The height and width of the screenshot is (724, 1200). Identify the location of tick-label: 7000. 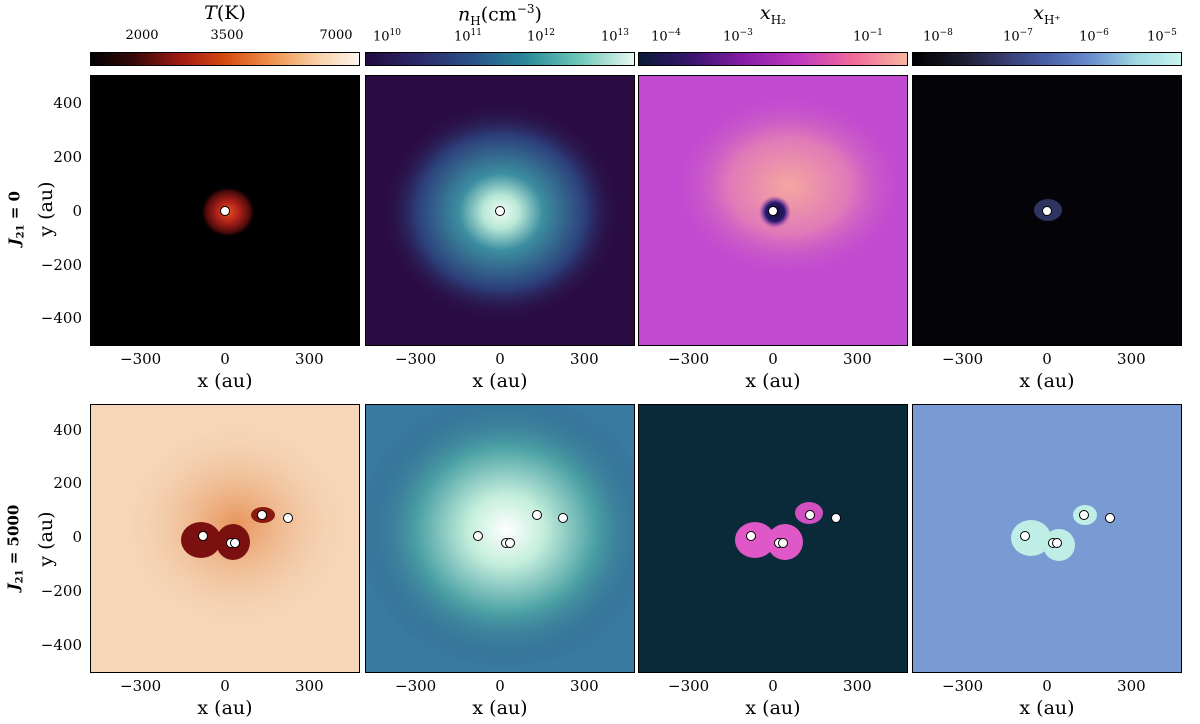
(336, 35).